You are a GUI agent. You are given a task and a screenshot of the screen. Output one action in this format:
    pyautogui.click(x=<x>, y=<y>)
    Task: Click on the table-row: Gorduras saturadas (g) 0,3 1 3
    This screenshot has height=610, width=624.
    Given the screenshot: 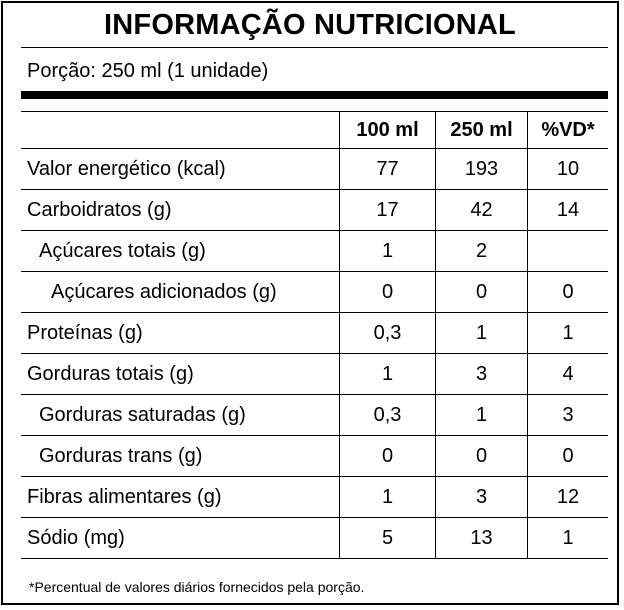 What is the action you would take?
    pyautogui.click(x=314, y=415)
    